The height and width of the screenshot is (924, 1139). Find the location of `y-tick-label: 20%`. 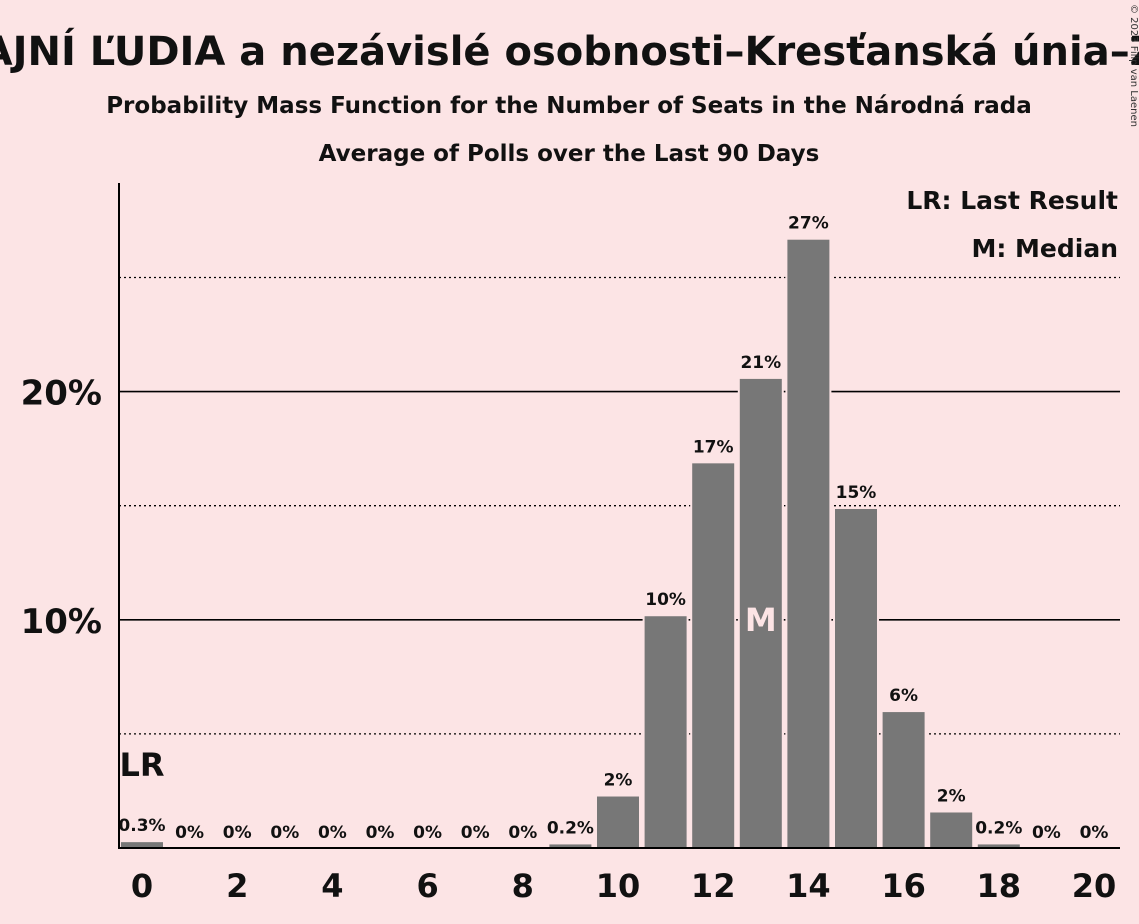

y-tick-label: 20% is located at coordinates (61, 394).